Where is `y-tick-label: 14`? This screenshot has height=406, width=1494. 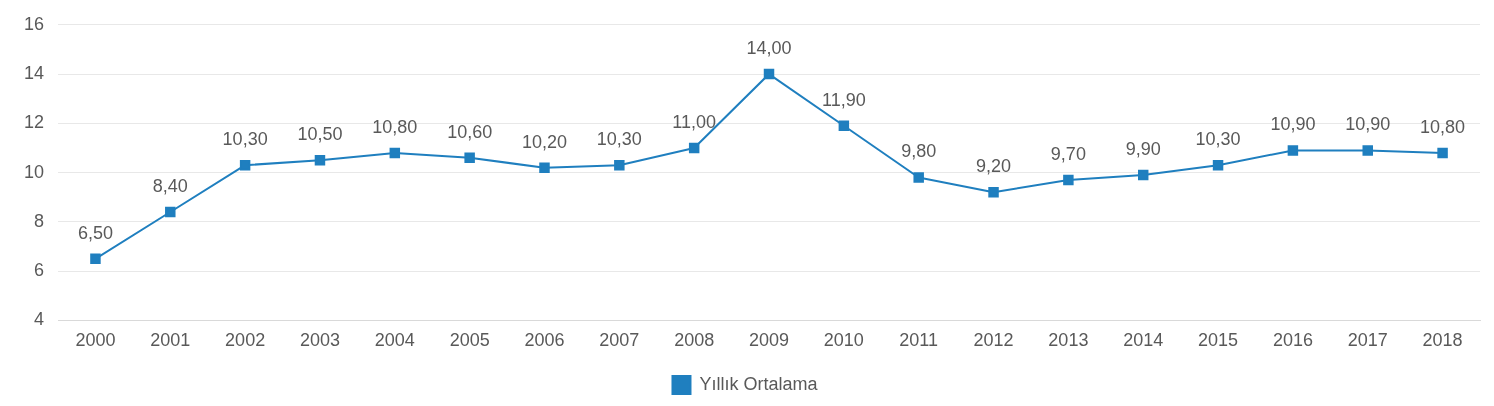 y-tick-label: 14 is located at coordinates (34, 73).